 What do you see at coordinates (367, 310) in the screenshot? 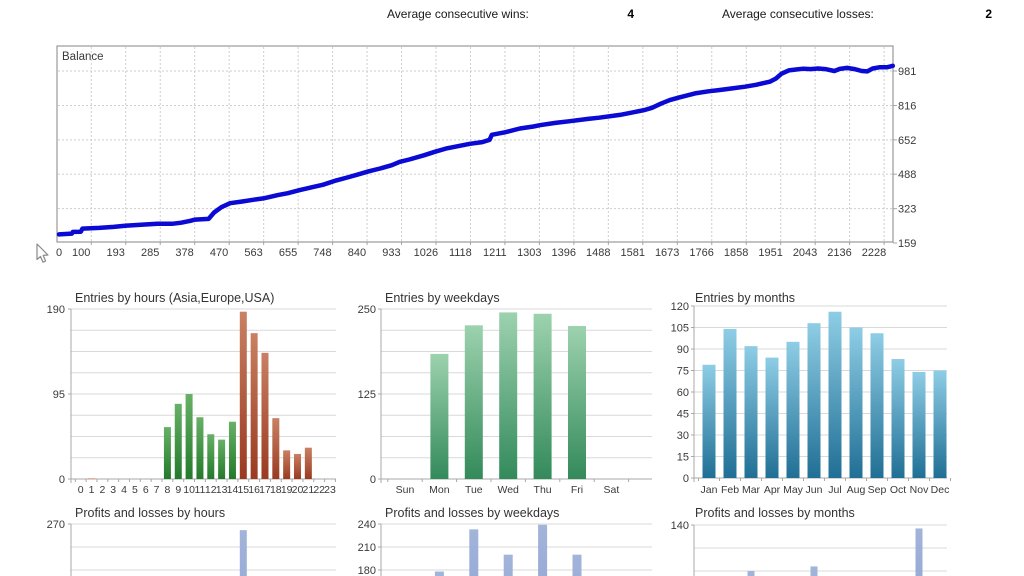
I see `axis-label: 250` at bounding box center [367, 310].